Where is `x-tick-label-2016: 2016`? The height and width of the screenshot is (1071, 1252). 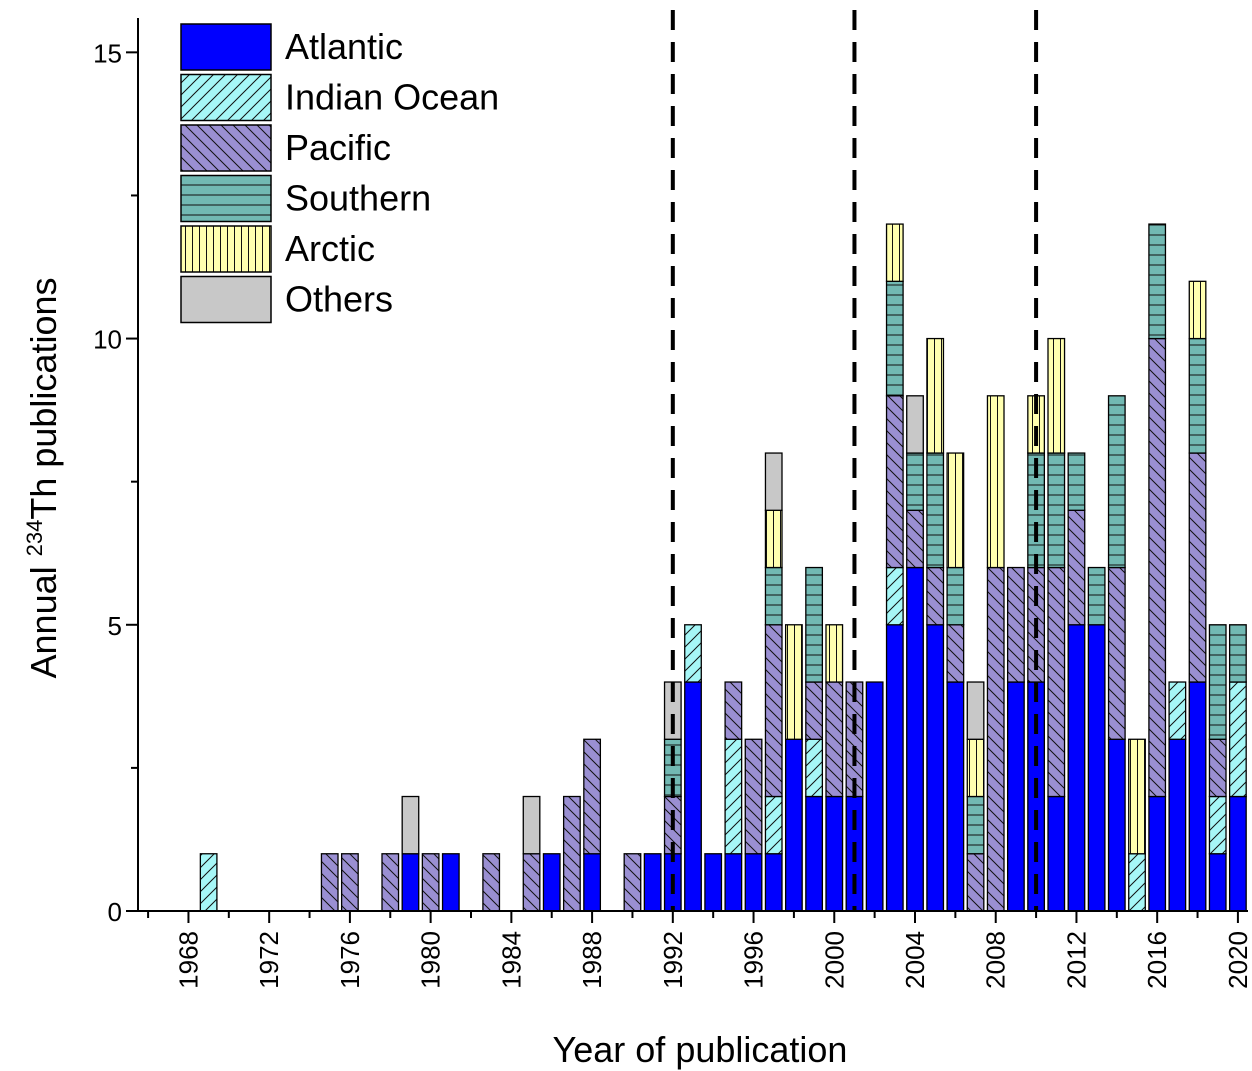
x-tick-label-2016: 2016 is located at coordinates (1157, 960).